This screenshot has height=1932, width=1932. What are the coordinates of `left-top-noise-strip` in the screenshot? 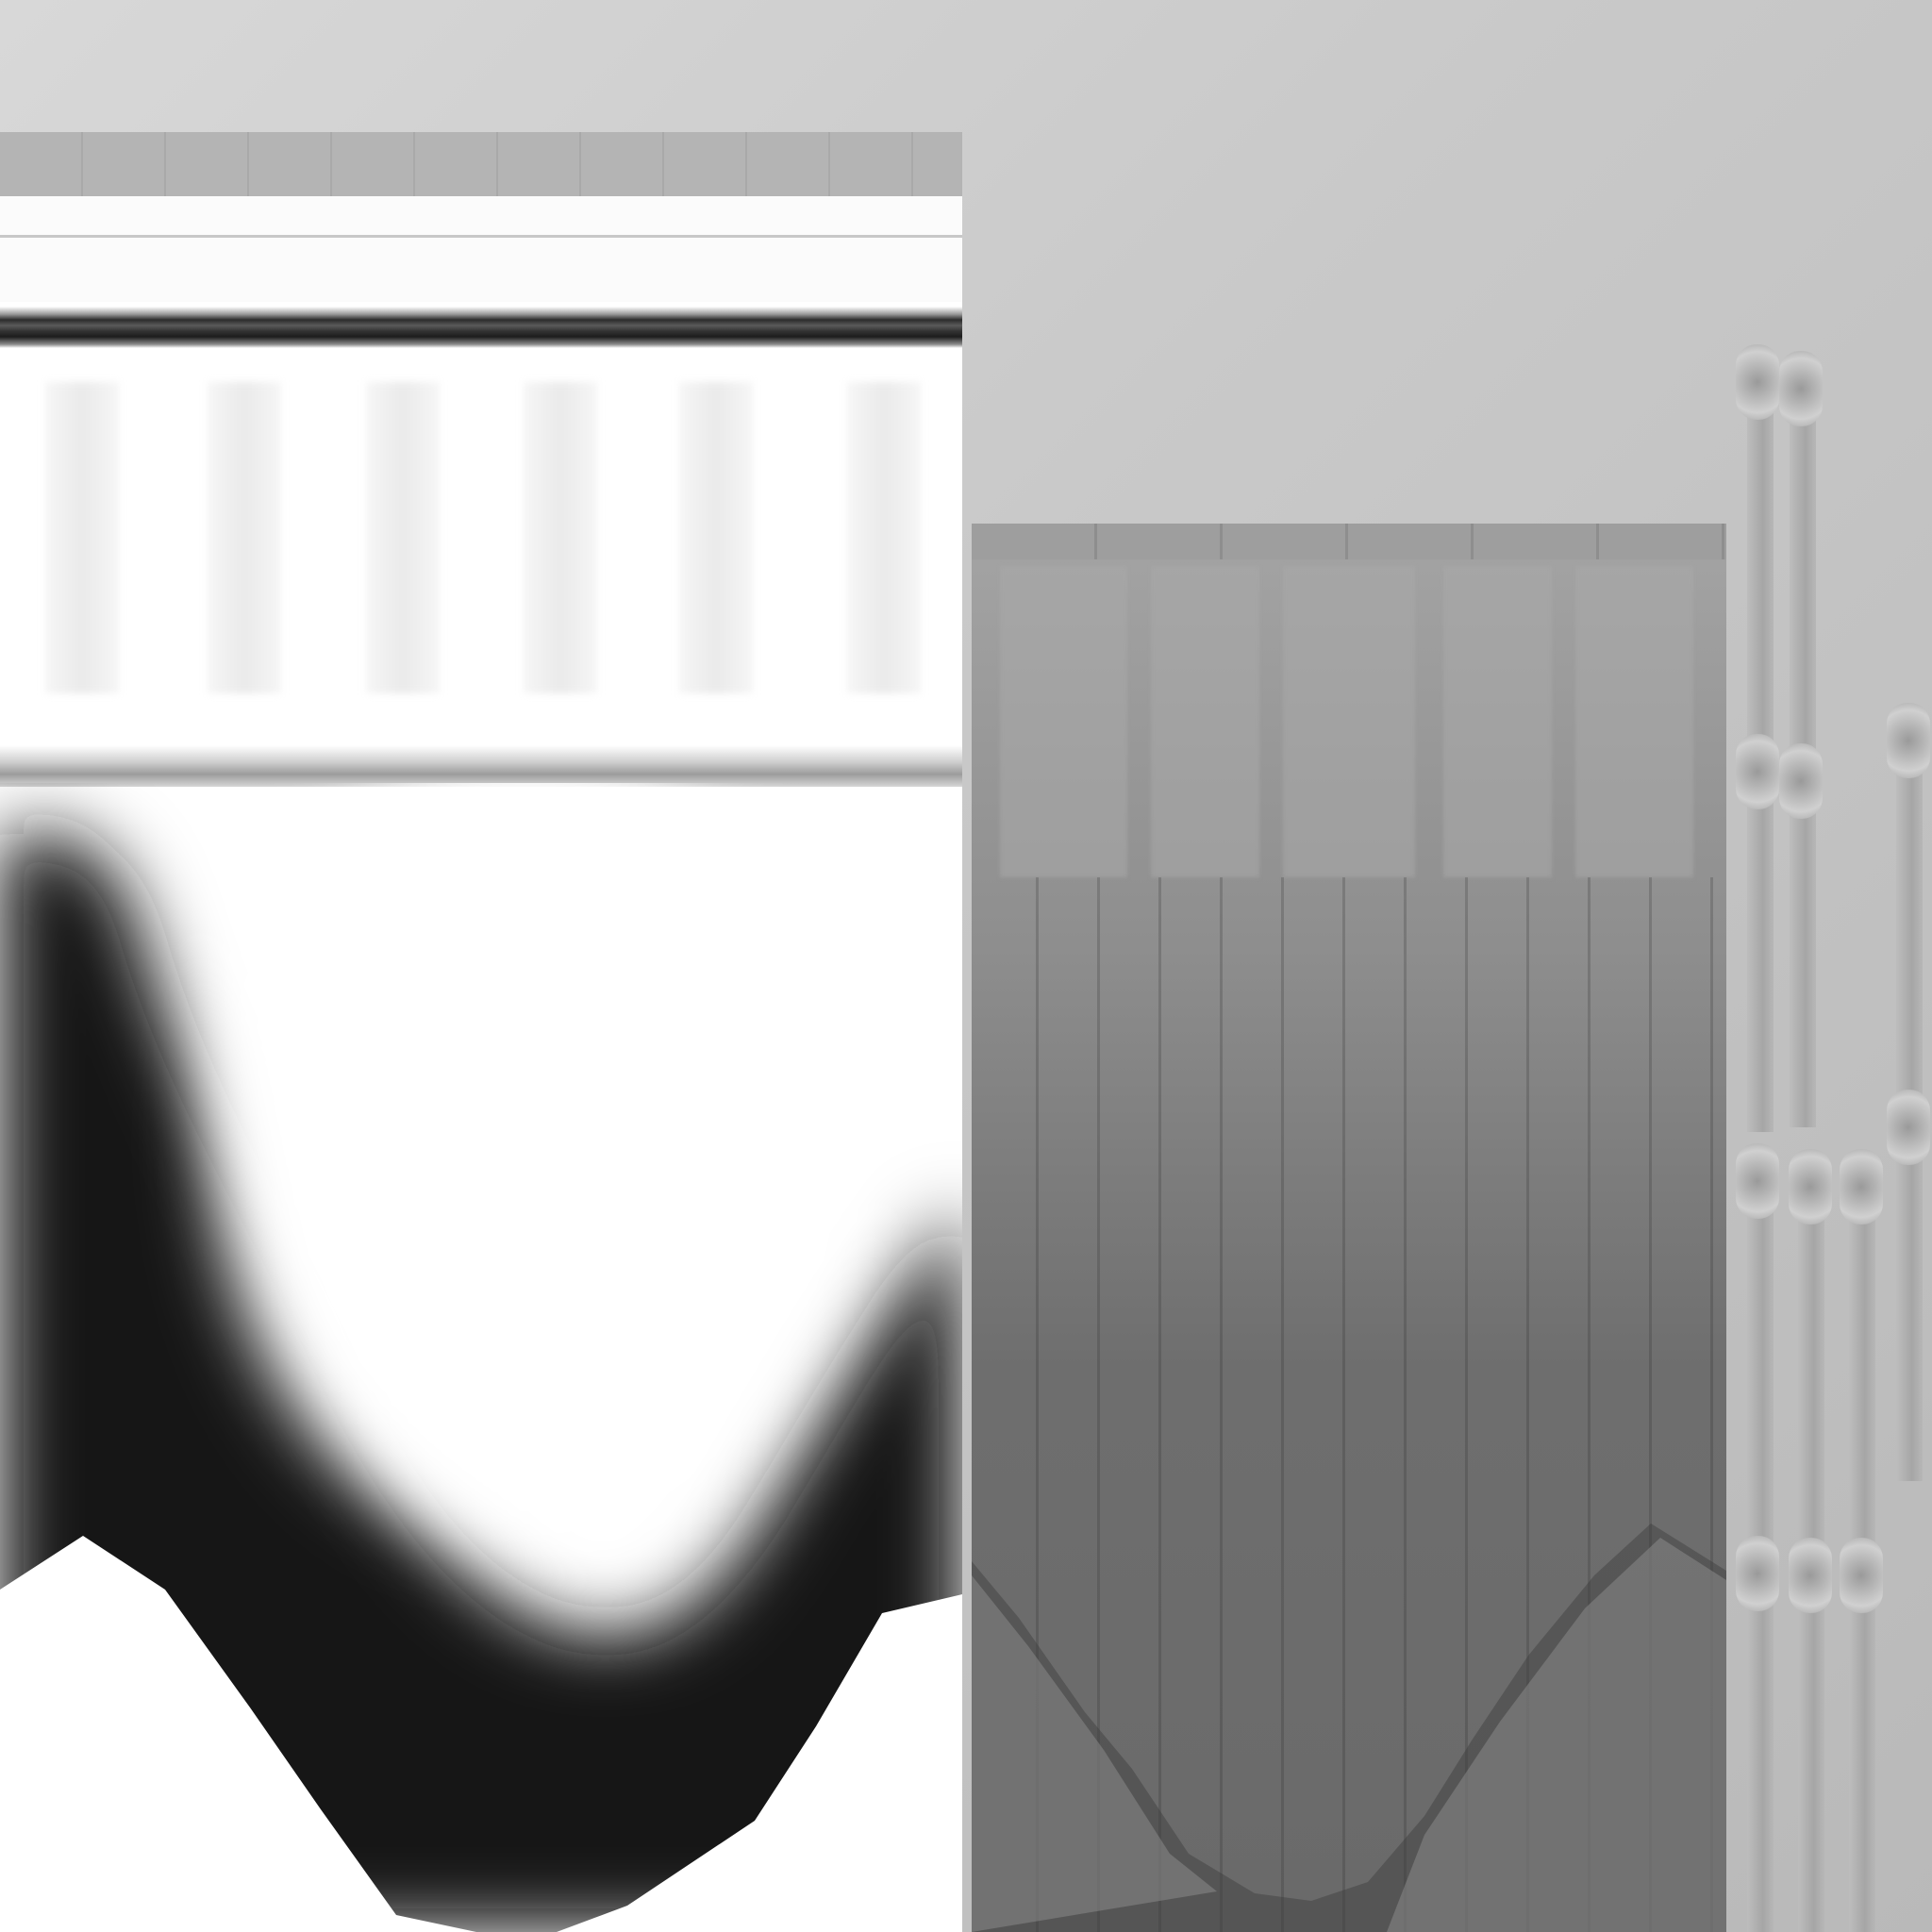 It's located at (481, 164).